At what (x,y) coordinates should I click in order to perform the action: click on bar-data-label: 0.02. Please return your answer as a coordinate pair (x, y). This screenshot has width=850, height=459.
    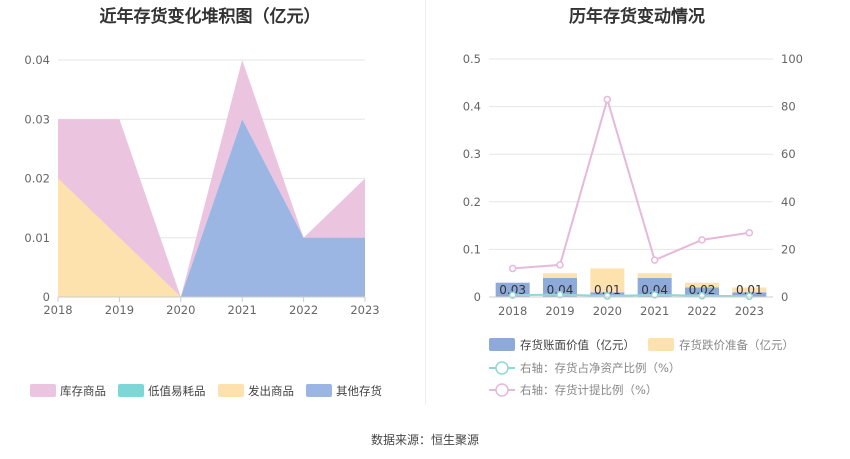
    Looking at the image, I should click on (702, 290).